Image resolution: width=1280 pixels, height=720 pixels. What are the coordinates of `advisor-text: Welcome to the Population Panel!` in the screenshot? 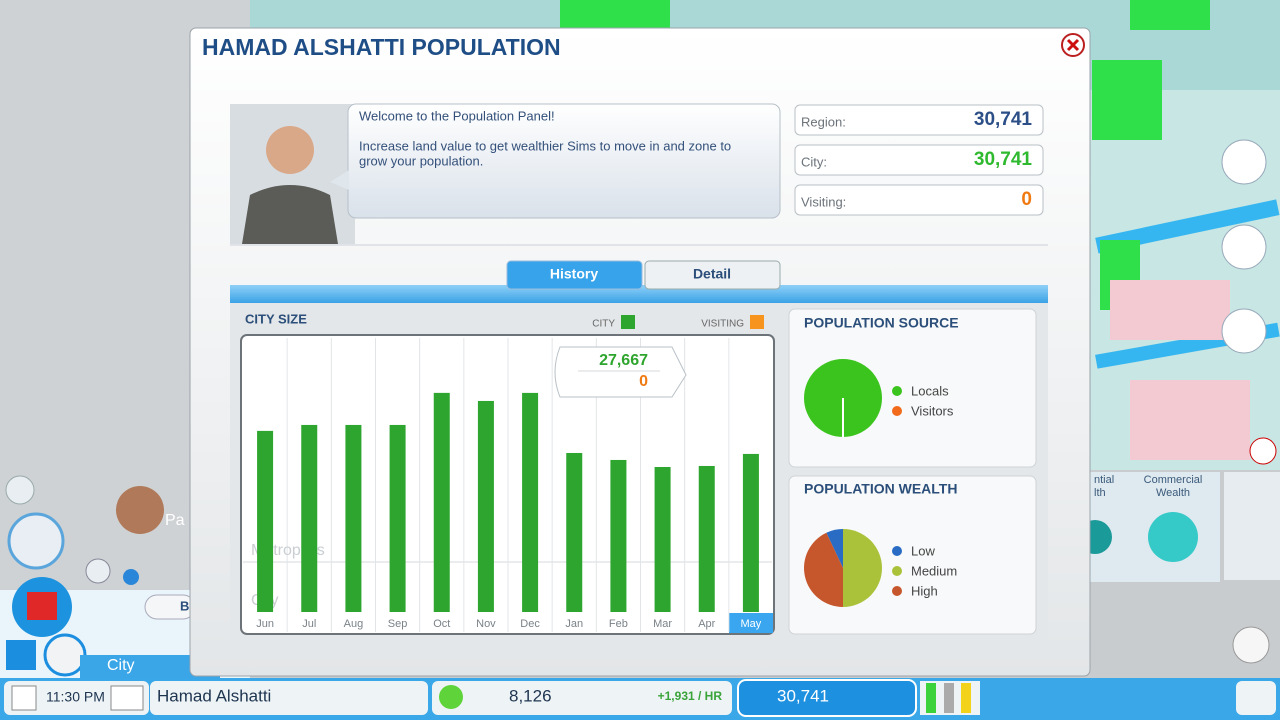 It's located at (457, 115).